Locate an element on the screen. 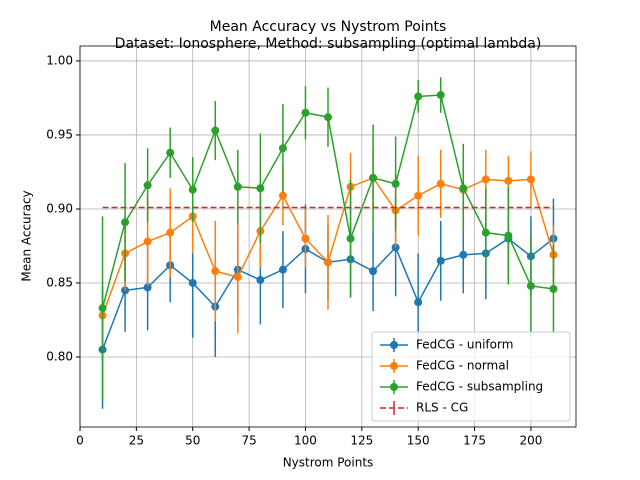 The image size is (640, 480). y-tick-label: 0.85 is located at coordinates (59, 282).